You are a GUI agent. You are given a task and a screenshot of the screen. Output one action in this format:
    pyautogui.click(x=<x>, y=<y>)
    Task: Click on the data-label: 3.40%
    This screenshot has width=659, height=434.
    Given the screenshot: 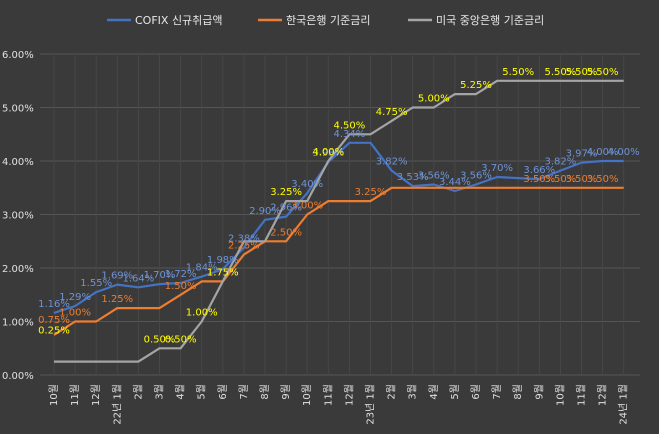 What is the action you would take?
    pyautogui.click(x=307, y=184)
    